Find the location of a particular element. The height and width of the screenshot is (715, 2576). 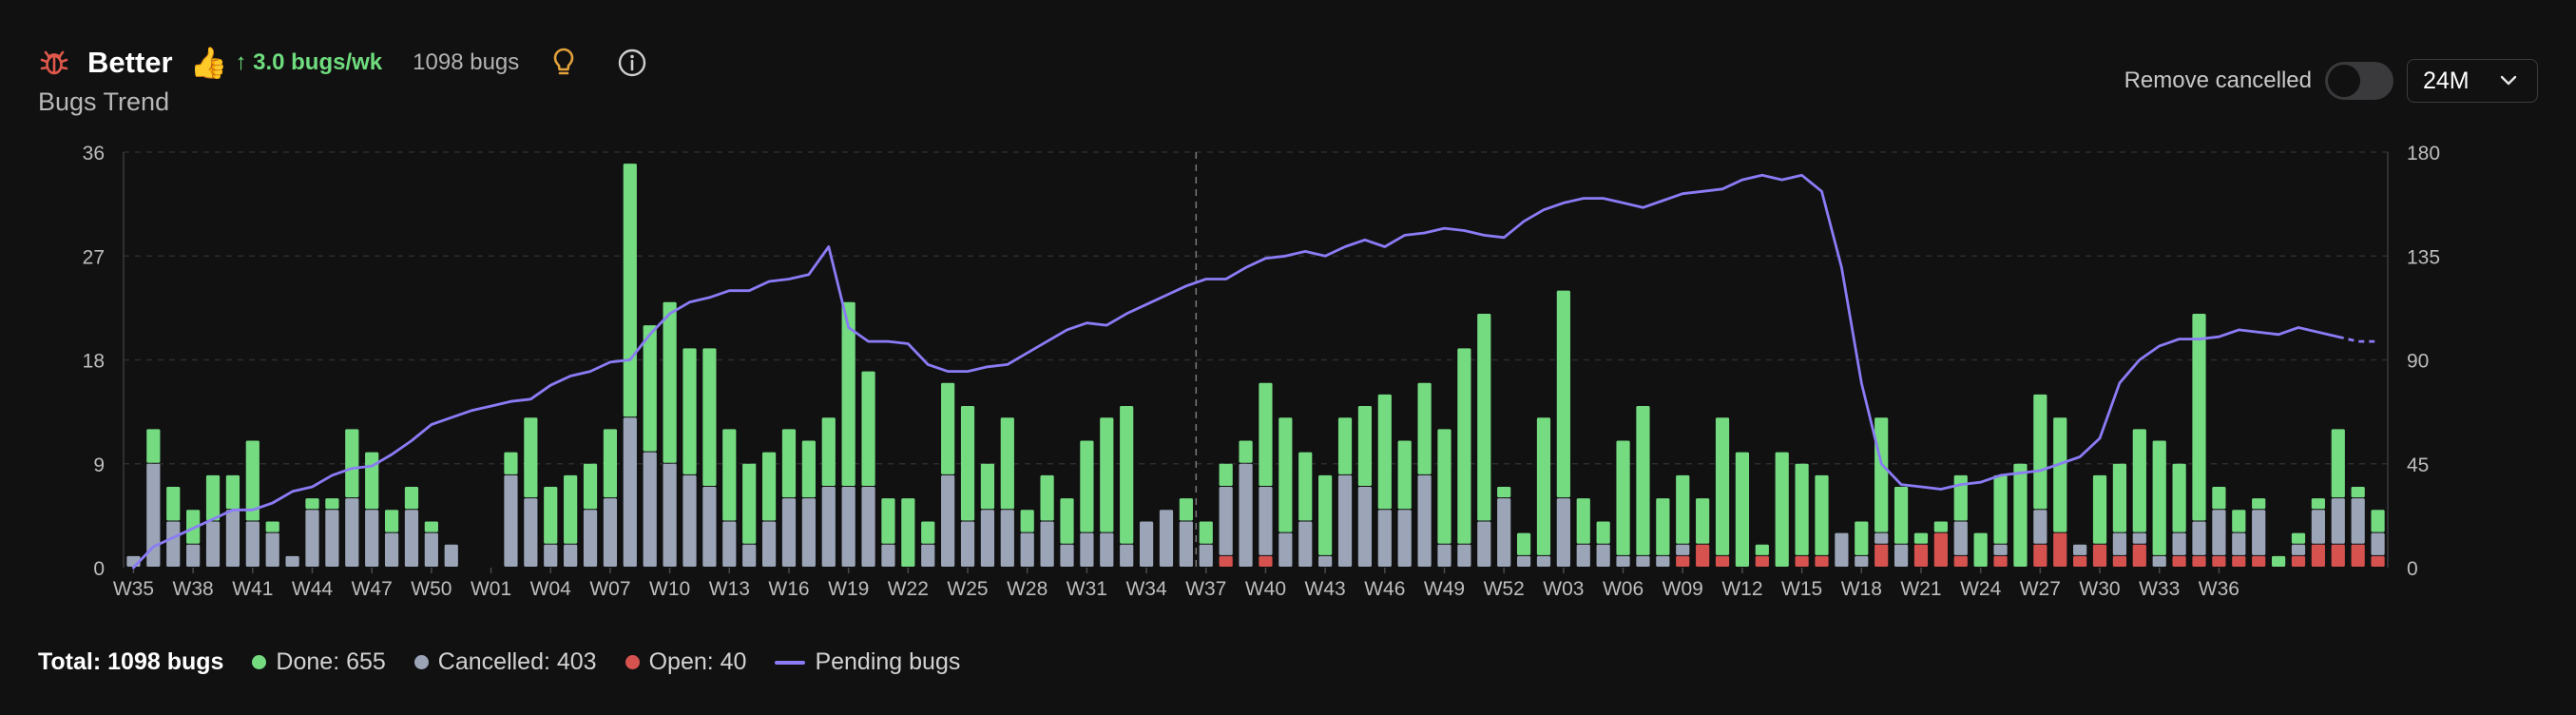

x-tick-label: W41 is located at coordinates (252, 589).